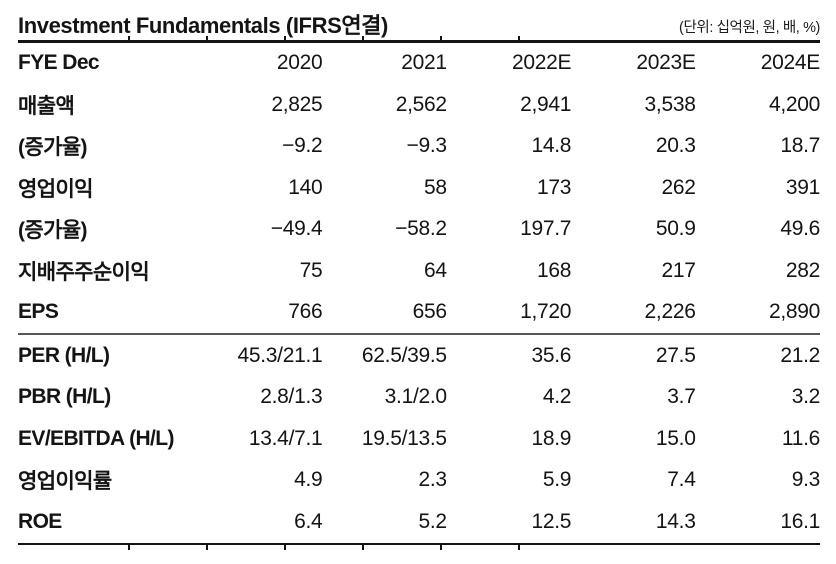 The image size is (836, 564). Describe the element at coordinates (681, 480) in the screenshot. I see `cell-value: 7.4` at that location.